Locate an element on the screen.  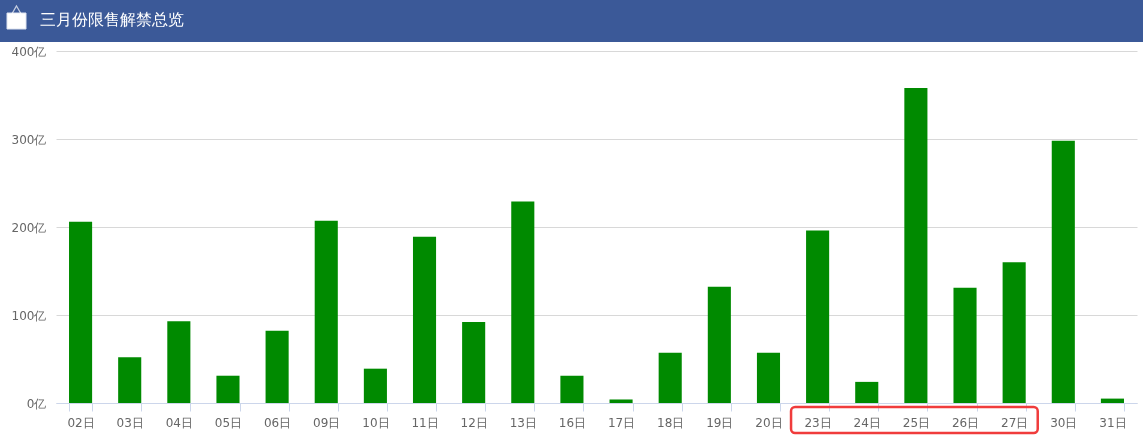
x-tick-label: 11日 is located at coordinates (425, 422).